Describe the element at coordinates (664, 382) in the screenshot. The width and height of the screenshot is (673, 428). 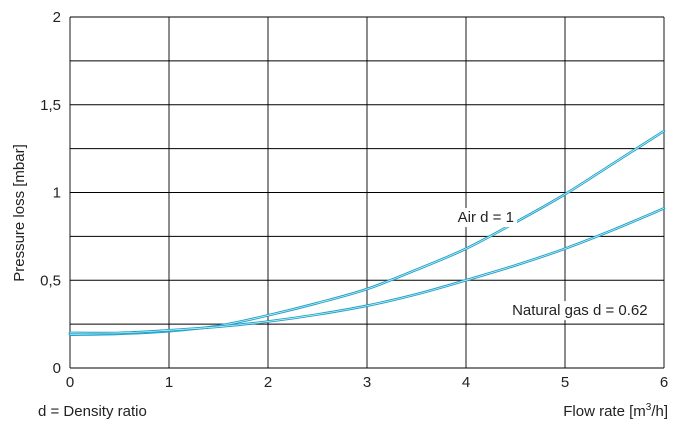
I see `x-tick-label: 6` at that location.